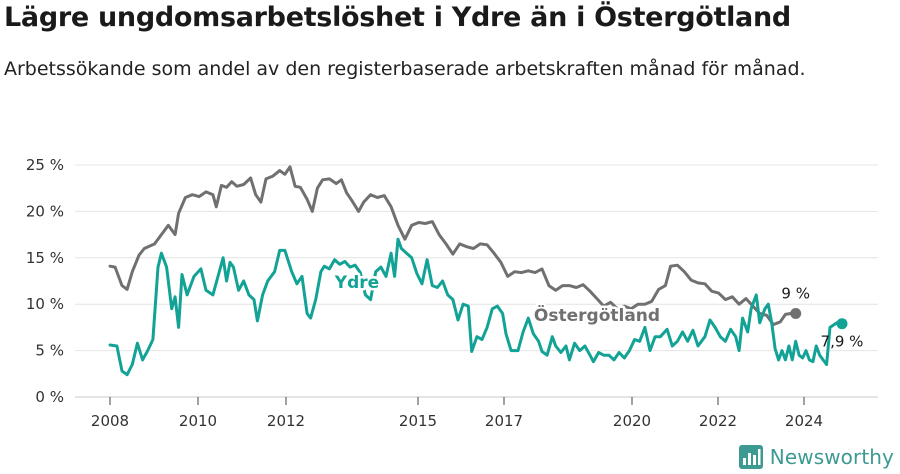 The image size is (900, 474). I want to click on x-tick-label: 2010, so click(198, 421).